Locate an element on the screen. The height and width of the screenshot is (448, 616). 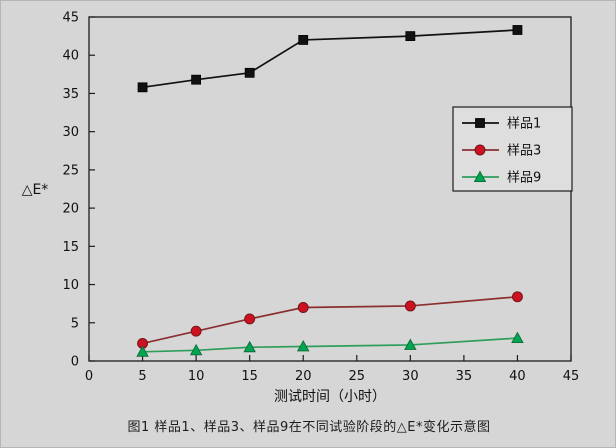
svg-text: △E* is located at coordinates (35, 190).